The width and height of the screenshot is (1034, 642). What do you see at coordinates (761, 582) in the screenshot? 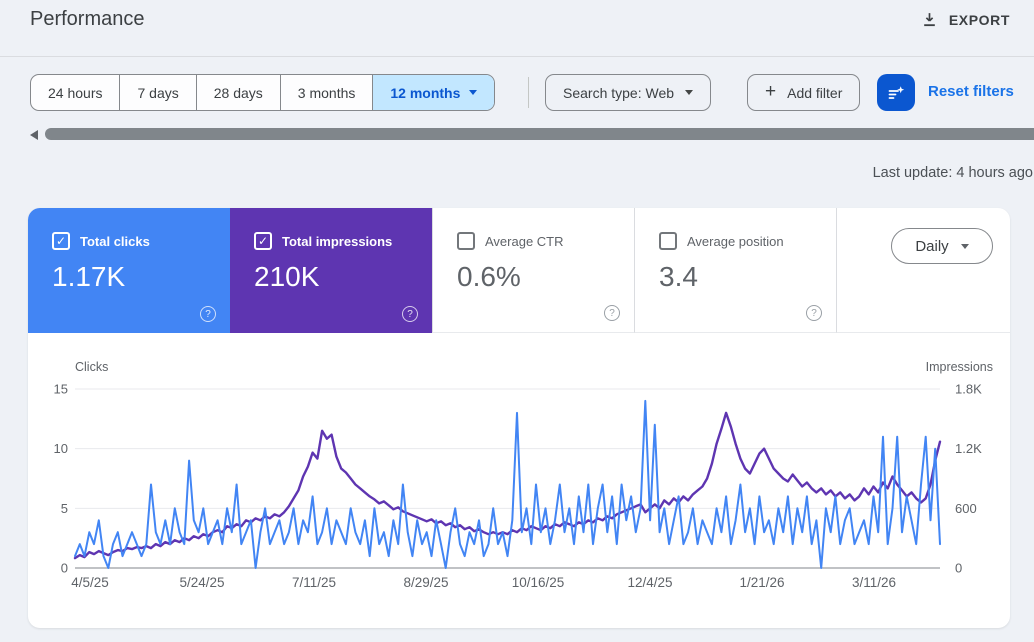
I see `x-axis-tick: 1/21/26` at bounding box center [761, 582].